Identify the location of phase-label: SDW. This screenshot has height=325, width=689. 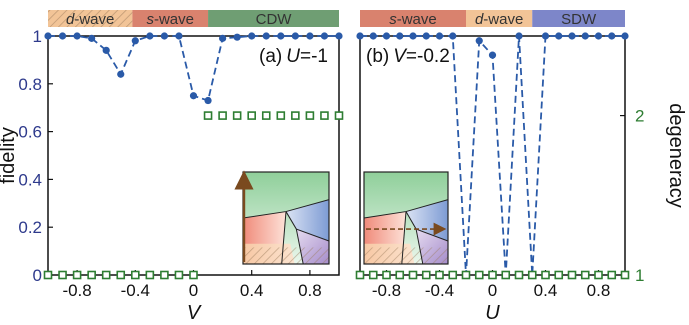
(579, 19).